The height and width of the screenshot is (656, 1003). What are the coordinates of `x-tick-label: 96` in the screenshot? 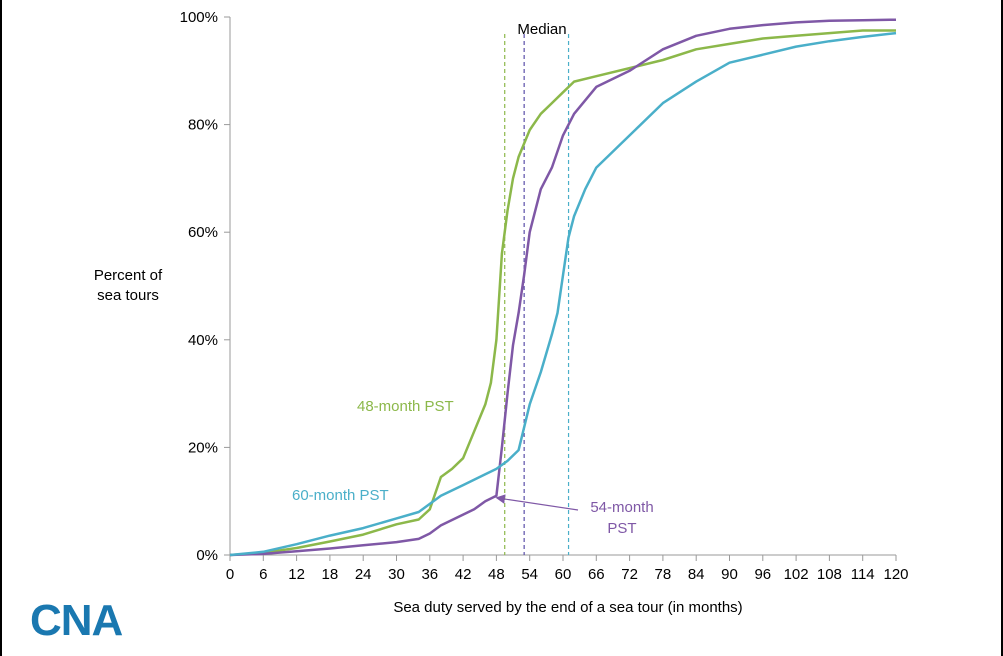 It's located at (762, 574).